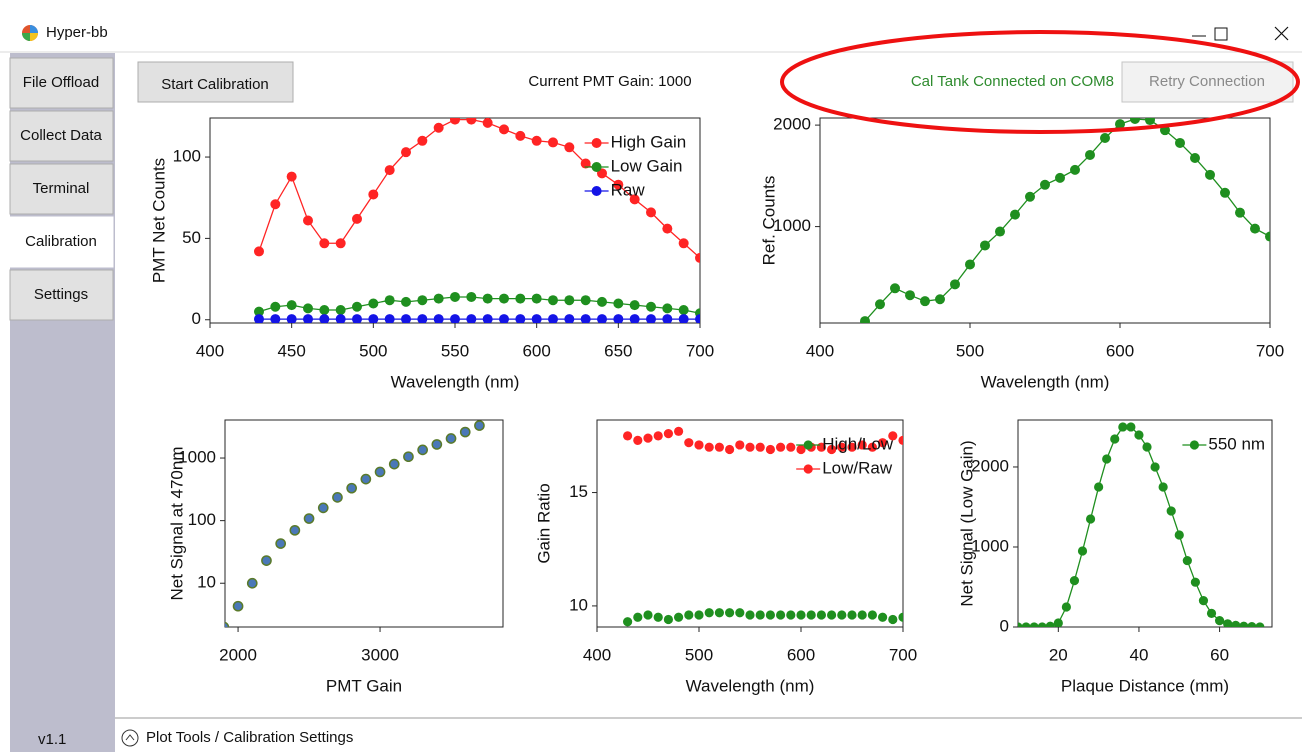 The image size is (1302, 752). Describe the element at coordinates (1221, 34) in the screenshot. I see `maximize-button` at that location.